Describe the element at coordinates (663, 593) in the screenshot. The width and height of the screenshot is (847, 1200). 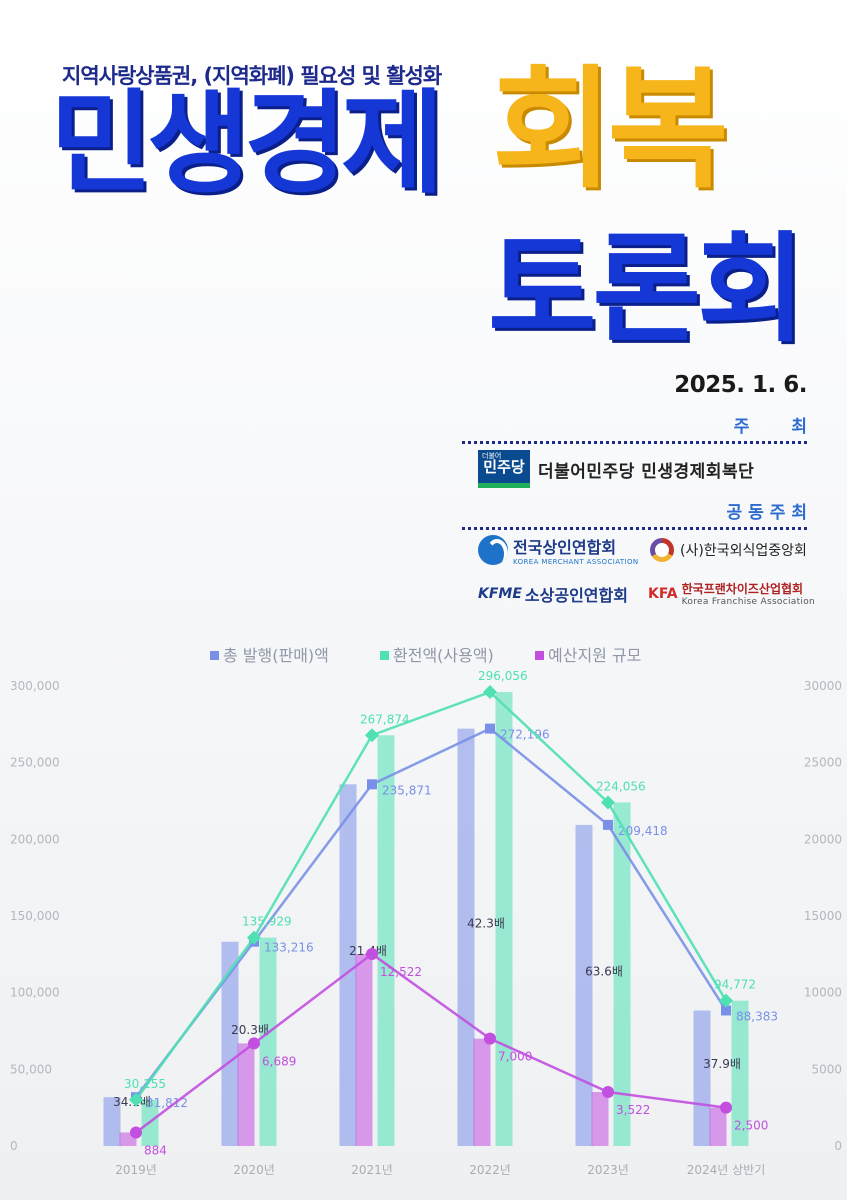
I see `kfa-logo: KFA` at that location.